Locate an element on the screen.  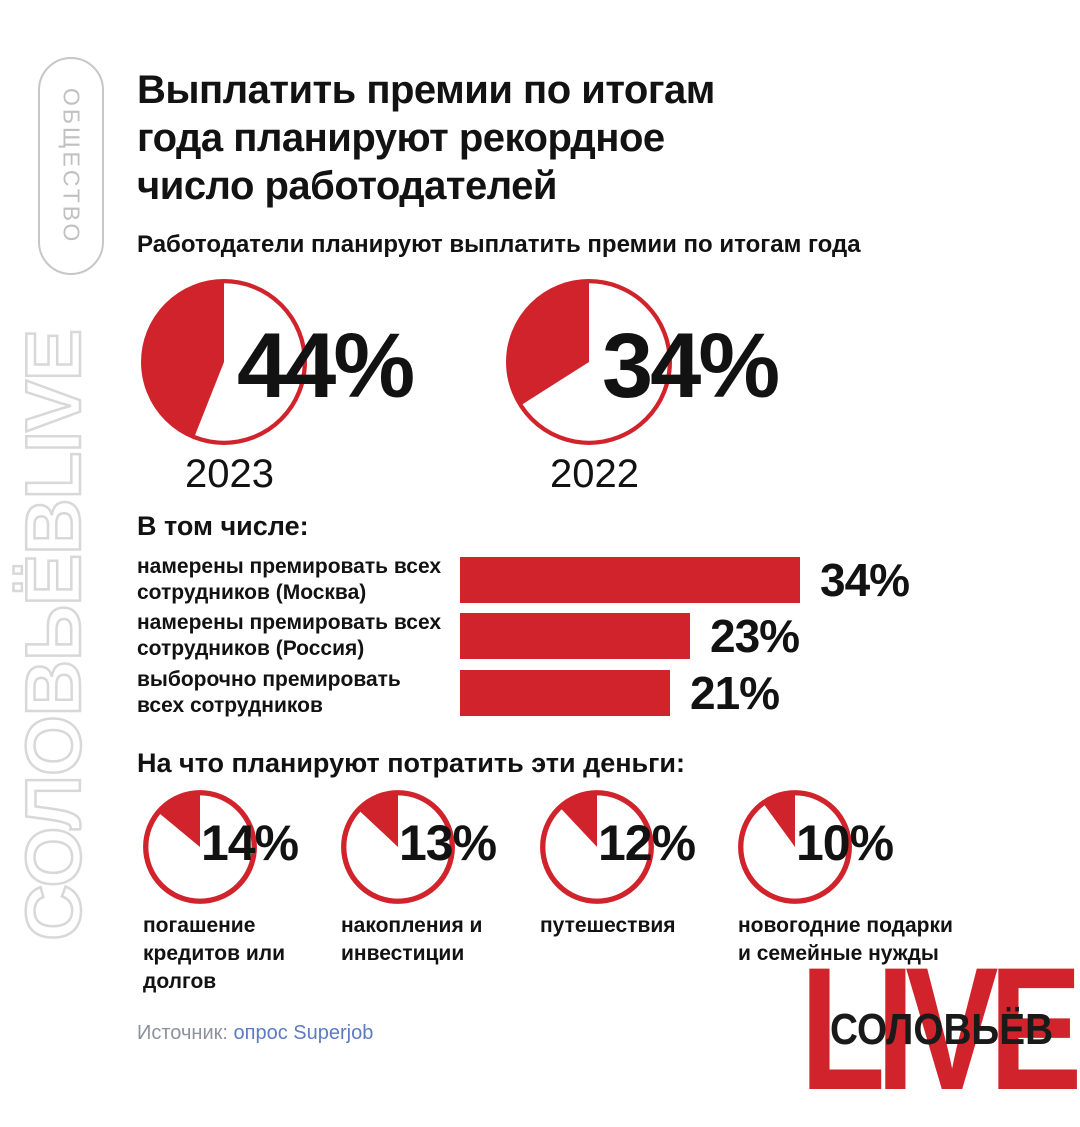
watermark-vertical-logo: СОЛОВЬЁВLIVE is located at coordinates (53, 635).